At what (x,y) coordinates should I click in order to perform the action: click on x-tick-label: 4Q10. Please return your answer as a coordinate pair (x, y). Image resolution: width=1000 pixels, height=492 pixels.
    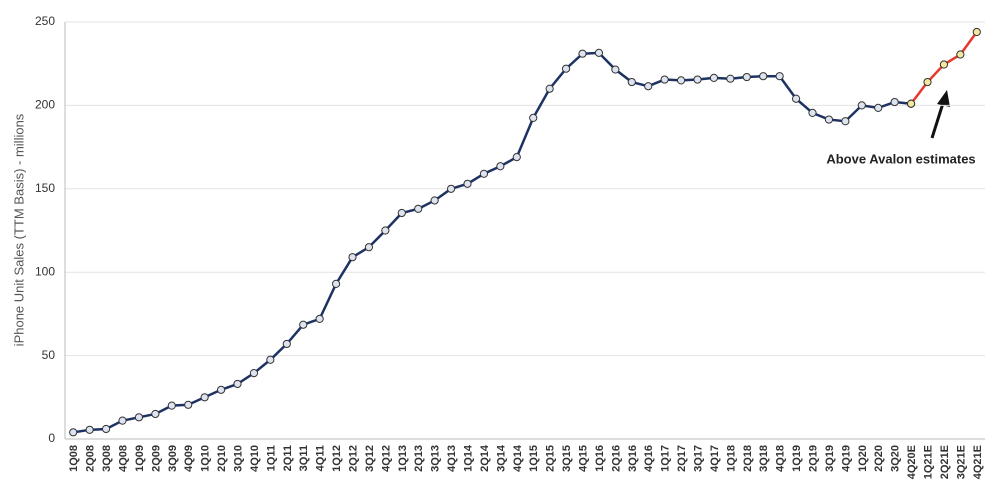
    Looking at the image, I should click on (255, 458).